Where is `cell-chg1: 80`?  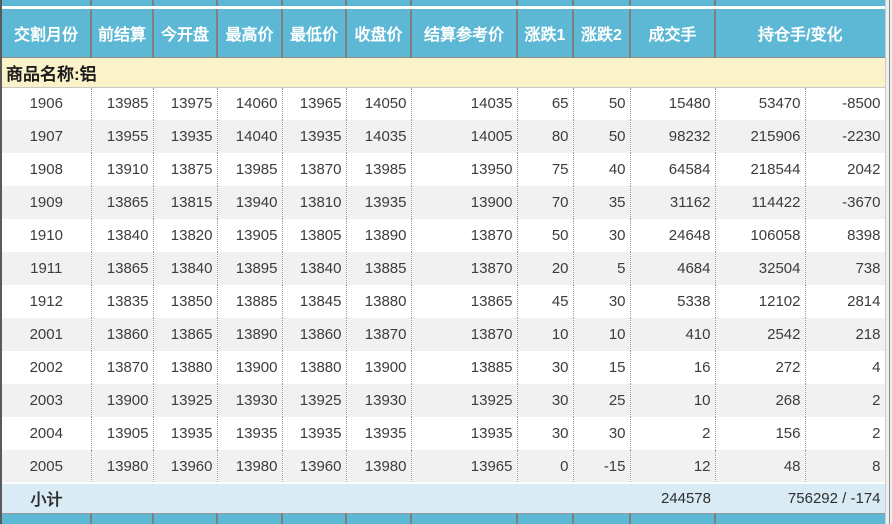
cell-chg1: 80 is located at coordinates (545, 136).